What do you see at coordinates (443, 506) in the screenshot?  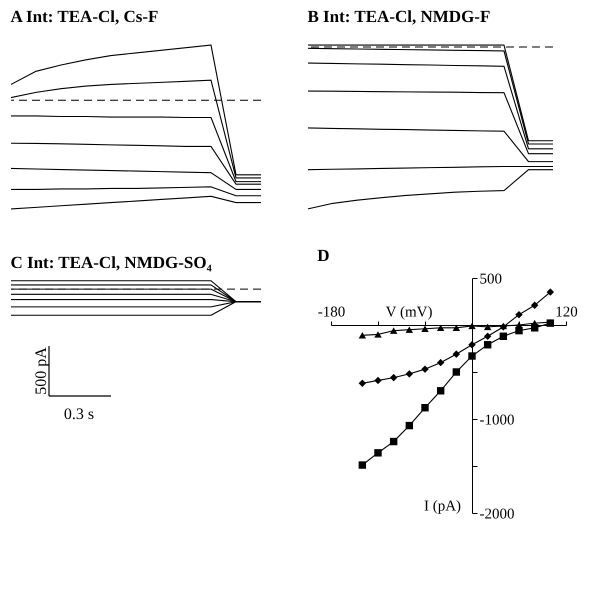 I see `y-axis-title: I (pA)` at bounding box center [443, 506].